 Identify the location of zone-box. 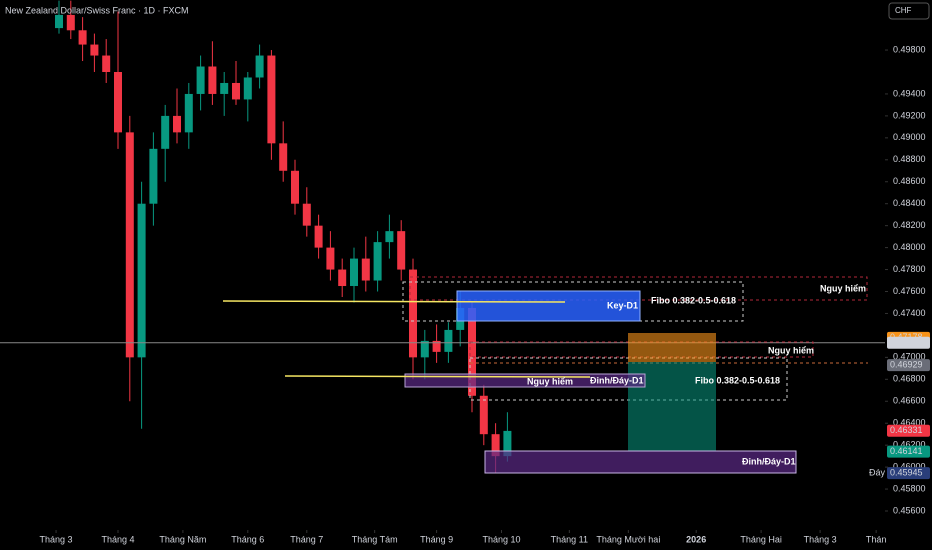
(640, 462).